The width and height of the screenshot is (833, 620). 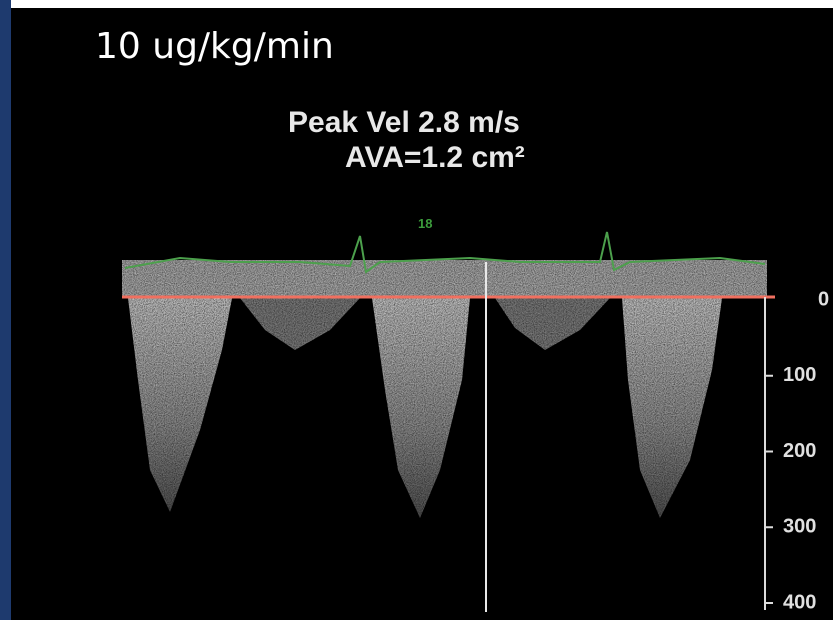 What do you see at coordinates (799, 451) in the screenshot?
I see `scale-label: 200` at bounding box center [799, 451].